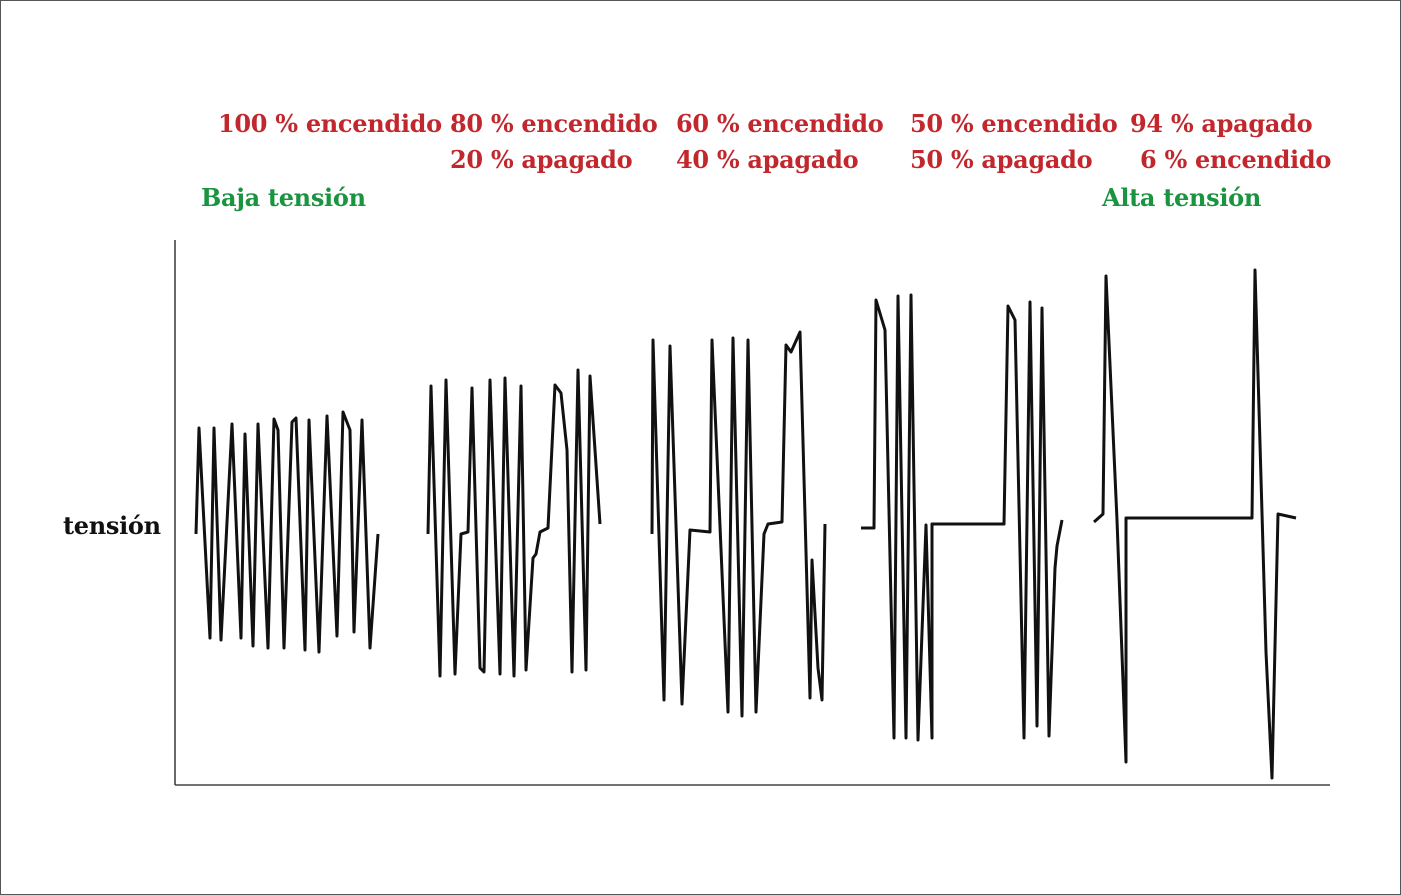 The width and height of the screenshot is (1401, 895). What do you see at coordinates (1001, 159) in the screenshot?
I see `duty-label-4-off: 50 % apagado` at bounding box center [1001, 159].